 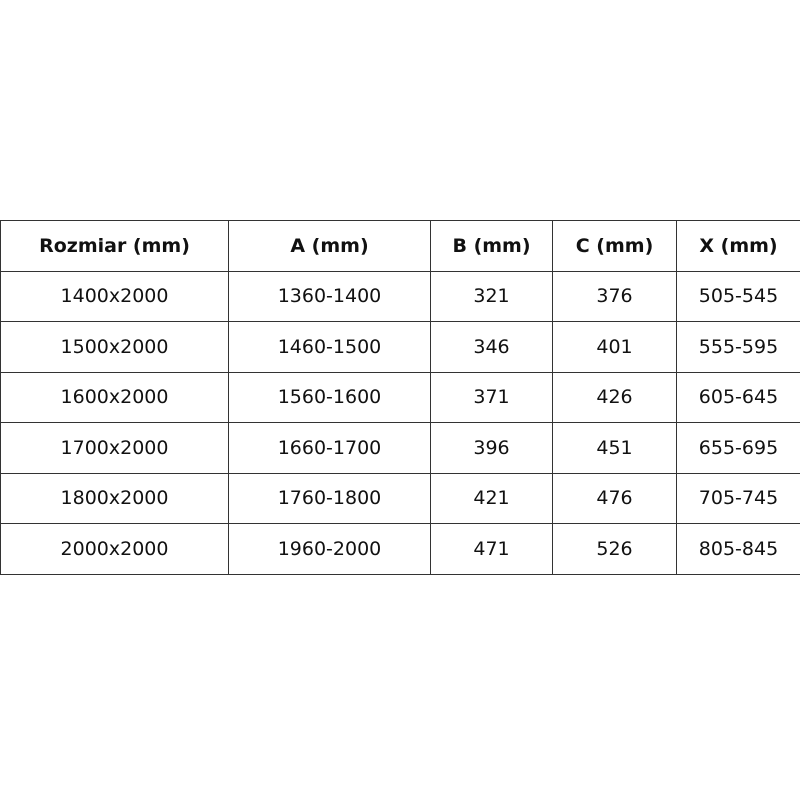 What do you see at coordinates (329, 246) in the screenshot?
I see `header-a: A (mm)` at bounding box center [329, 246].